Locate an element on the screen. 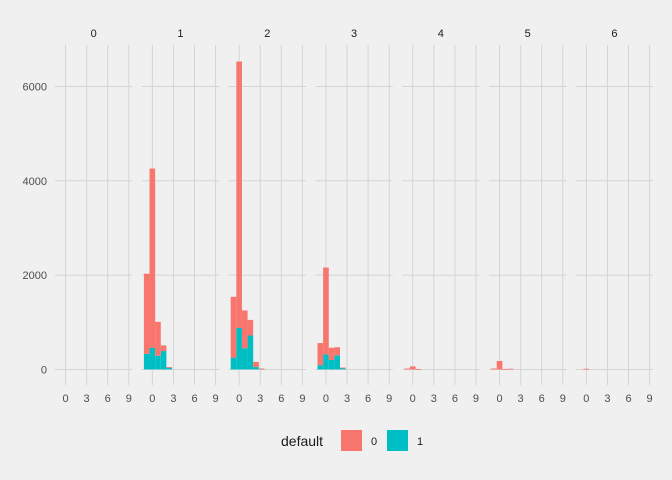  facet-panel-6: 0 3 6 9 6 is located at coordinates (614, 216).